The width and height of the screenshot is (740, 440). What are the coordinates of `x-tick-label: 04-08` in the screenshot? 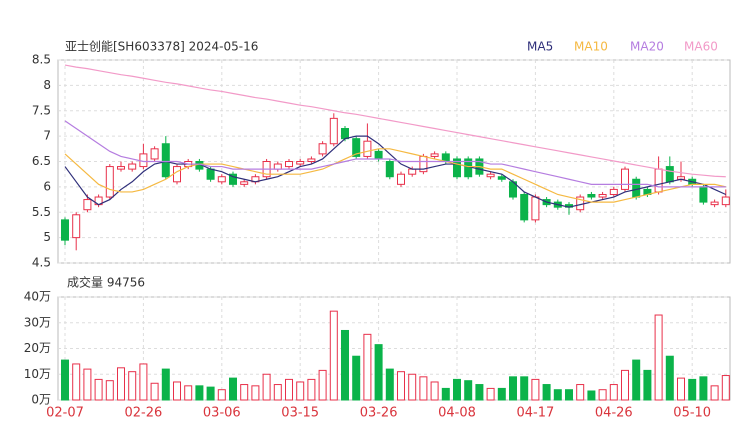 It's located at (457, 413).